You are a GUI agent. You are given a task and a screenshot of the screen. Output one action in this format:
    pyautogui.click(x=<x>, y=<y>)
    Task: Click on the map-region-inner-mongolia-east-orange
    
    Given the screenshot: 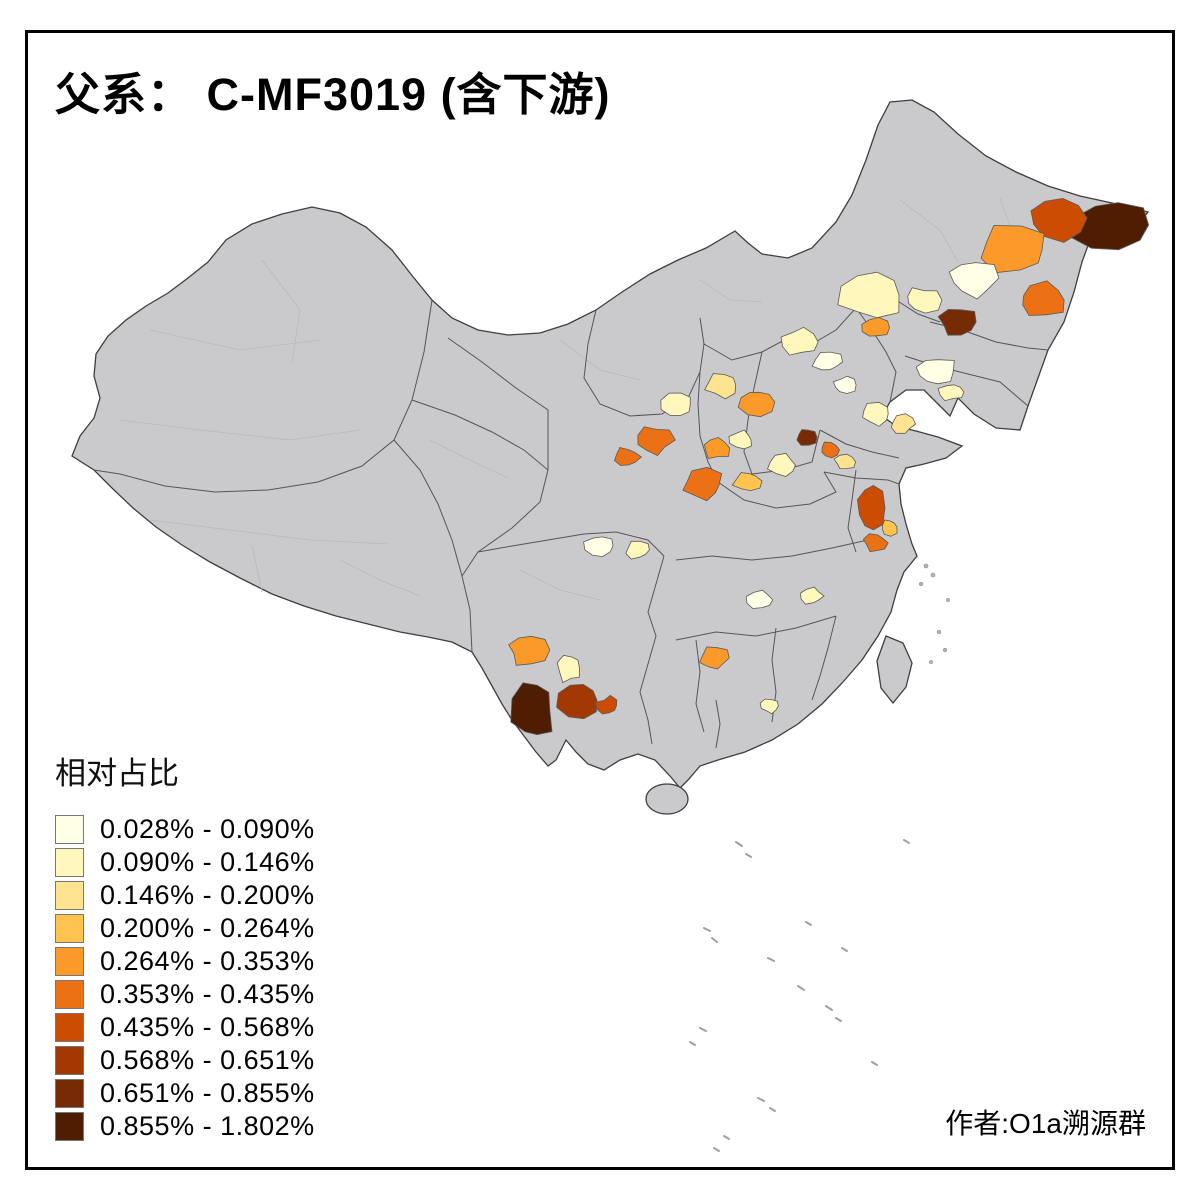 What is the action you would take?
    pyautogui.click(x=875, y=326)
    